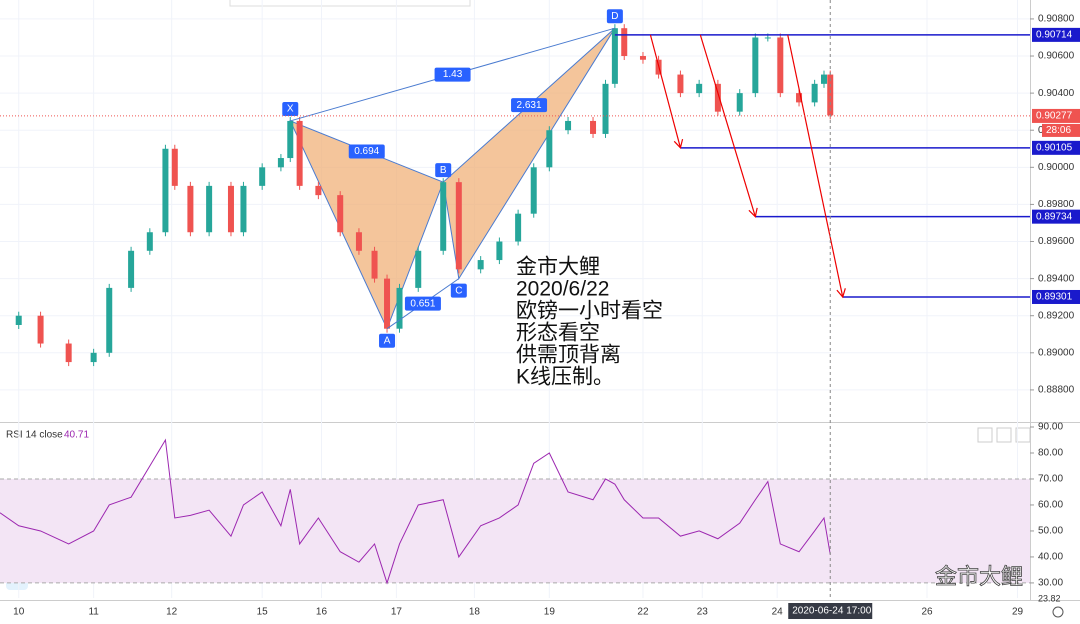  Describe the element at coordinates (34, 435) in the screenshot. I see `rsi-title: RSI 14 close` at that location.